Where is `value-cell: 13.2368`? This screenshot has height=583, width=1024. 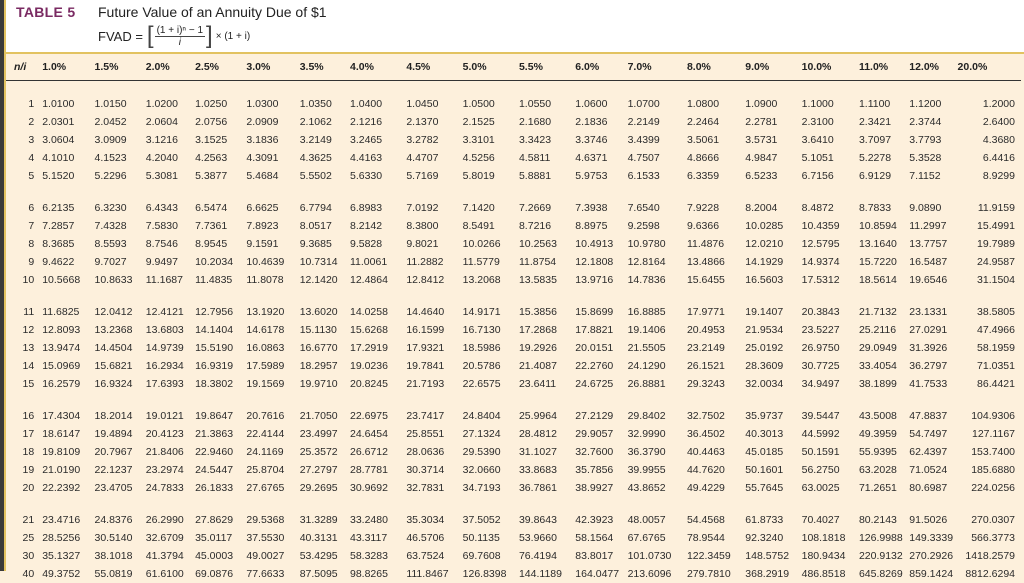 value-cell: 13.2368 is located at coordinates (120, 330).